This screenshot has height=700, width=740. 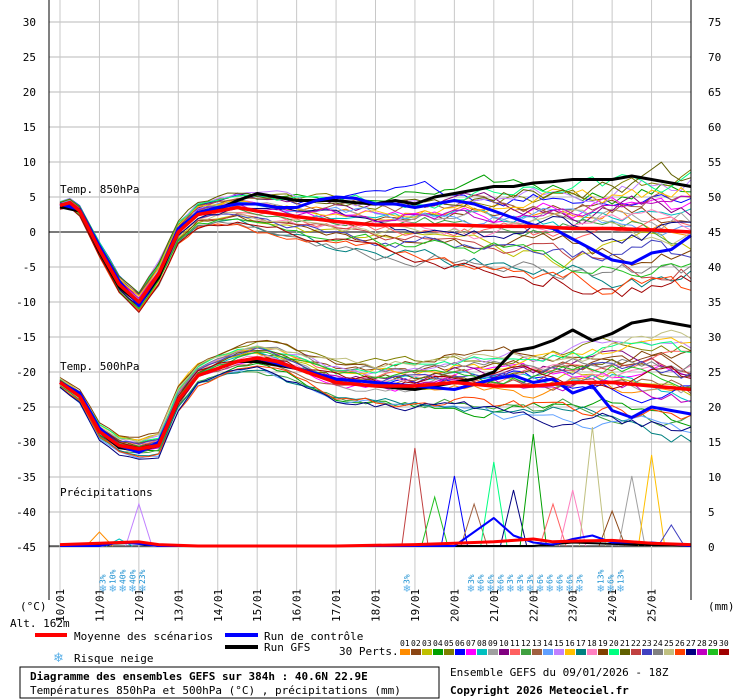 What do you see at coordinates (559, 643) in the screenshot?
I see `pert-number: 15` at bounding box center [559, 643].